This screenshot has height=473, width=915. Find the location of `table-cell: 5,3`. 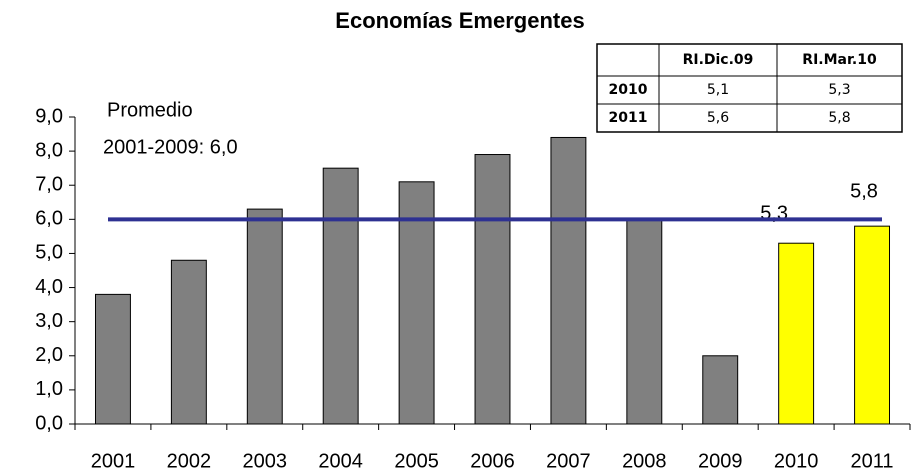

table-cell: 5,3 is located at coordinates (839, 90).